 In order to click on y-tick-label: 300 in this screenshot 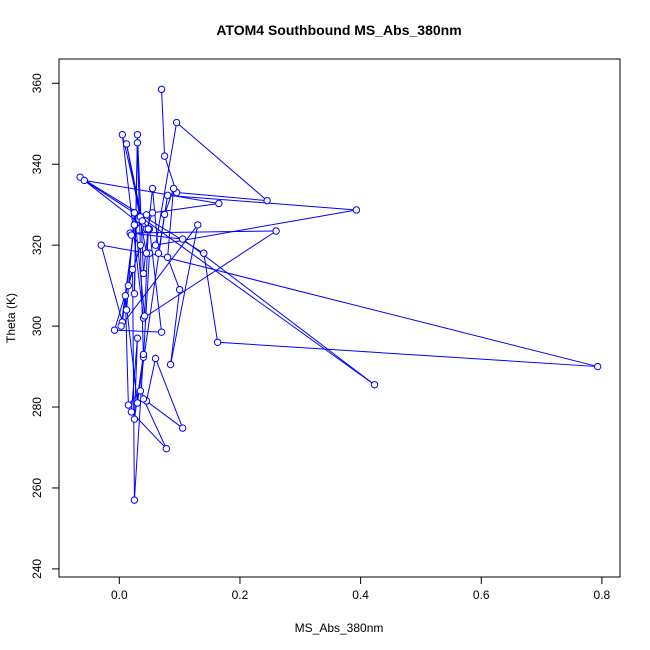, I will do `click(37, 326)`.